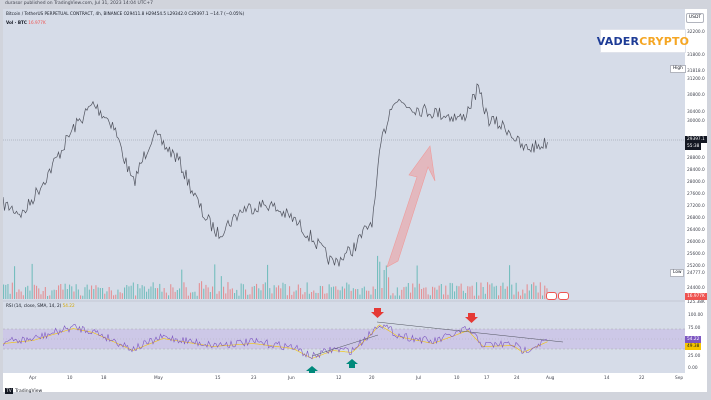  What do you see at coordinates (275, 341) in the screenshot?
I see `rsi-ma-line` at bounding box center [275, 341].